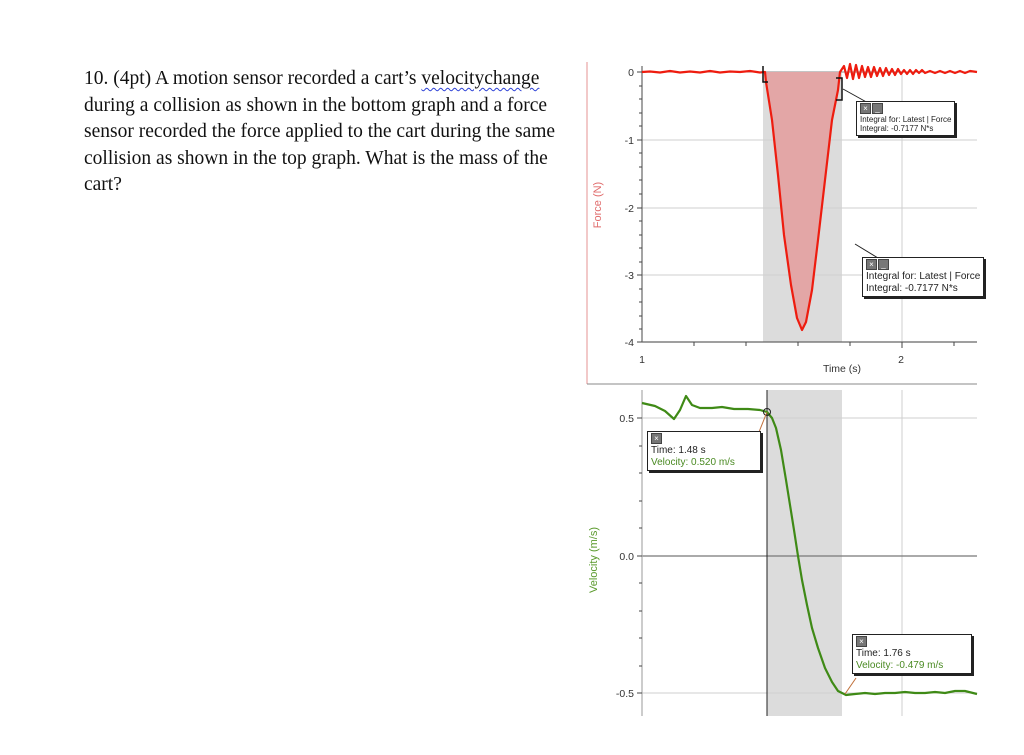  I want to click on examine-time-2: Time: 1.76 s, so click(883, 653).